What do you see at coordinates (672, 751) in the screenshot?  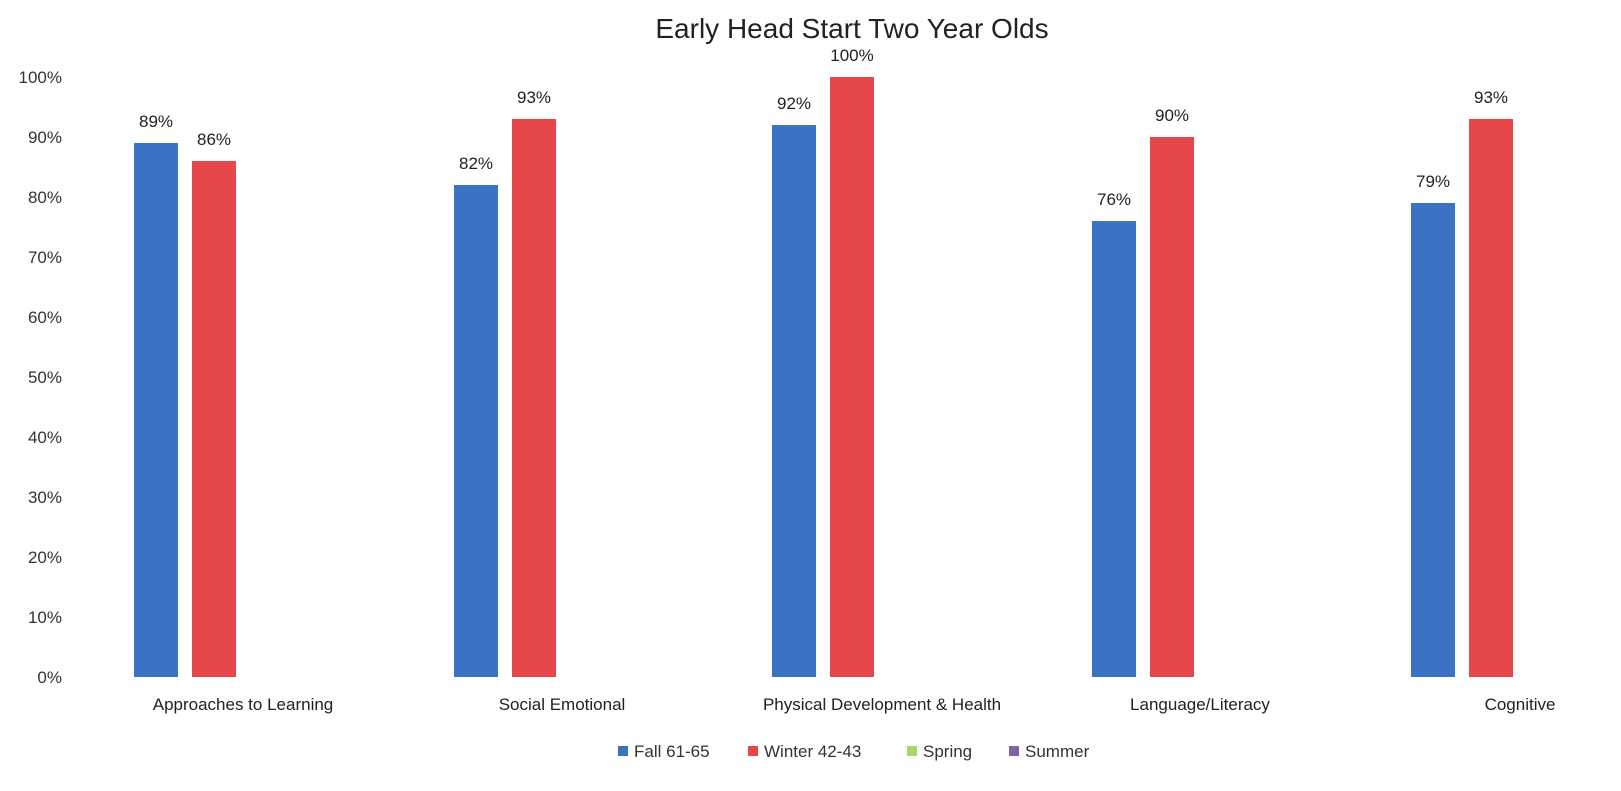 I see `legend-label: Fall 61-65` at bounding box center [672, 751].